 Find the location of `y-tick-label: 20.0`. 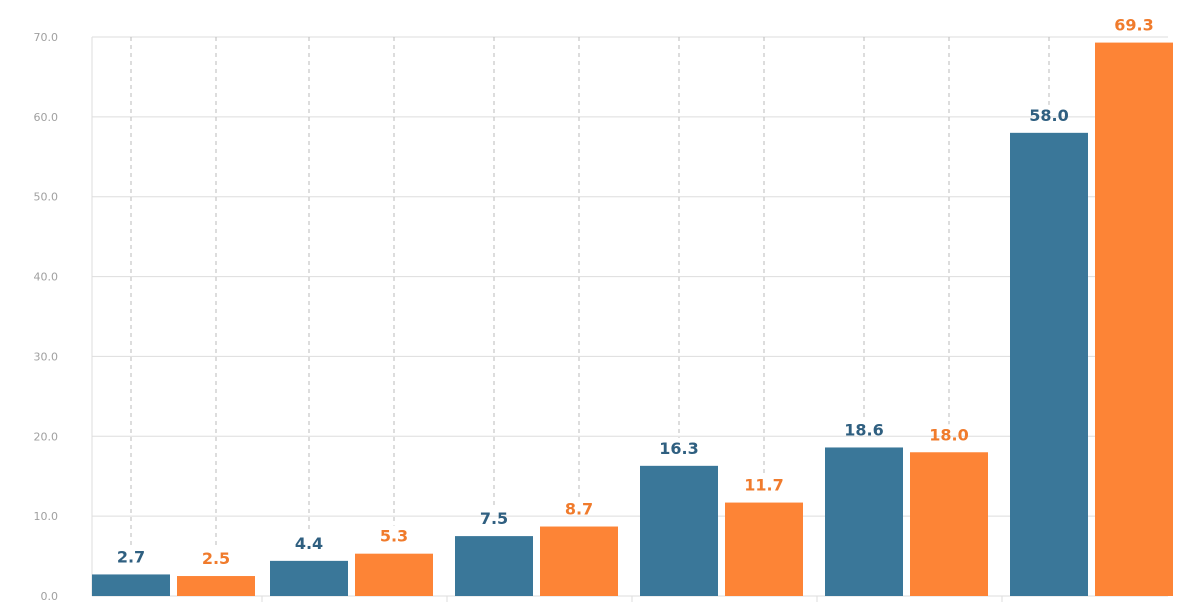

y-tick-label: 20.0 is located at coordinates (46, 436).